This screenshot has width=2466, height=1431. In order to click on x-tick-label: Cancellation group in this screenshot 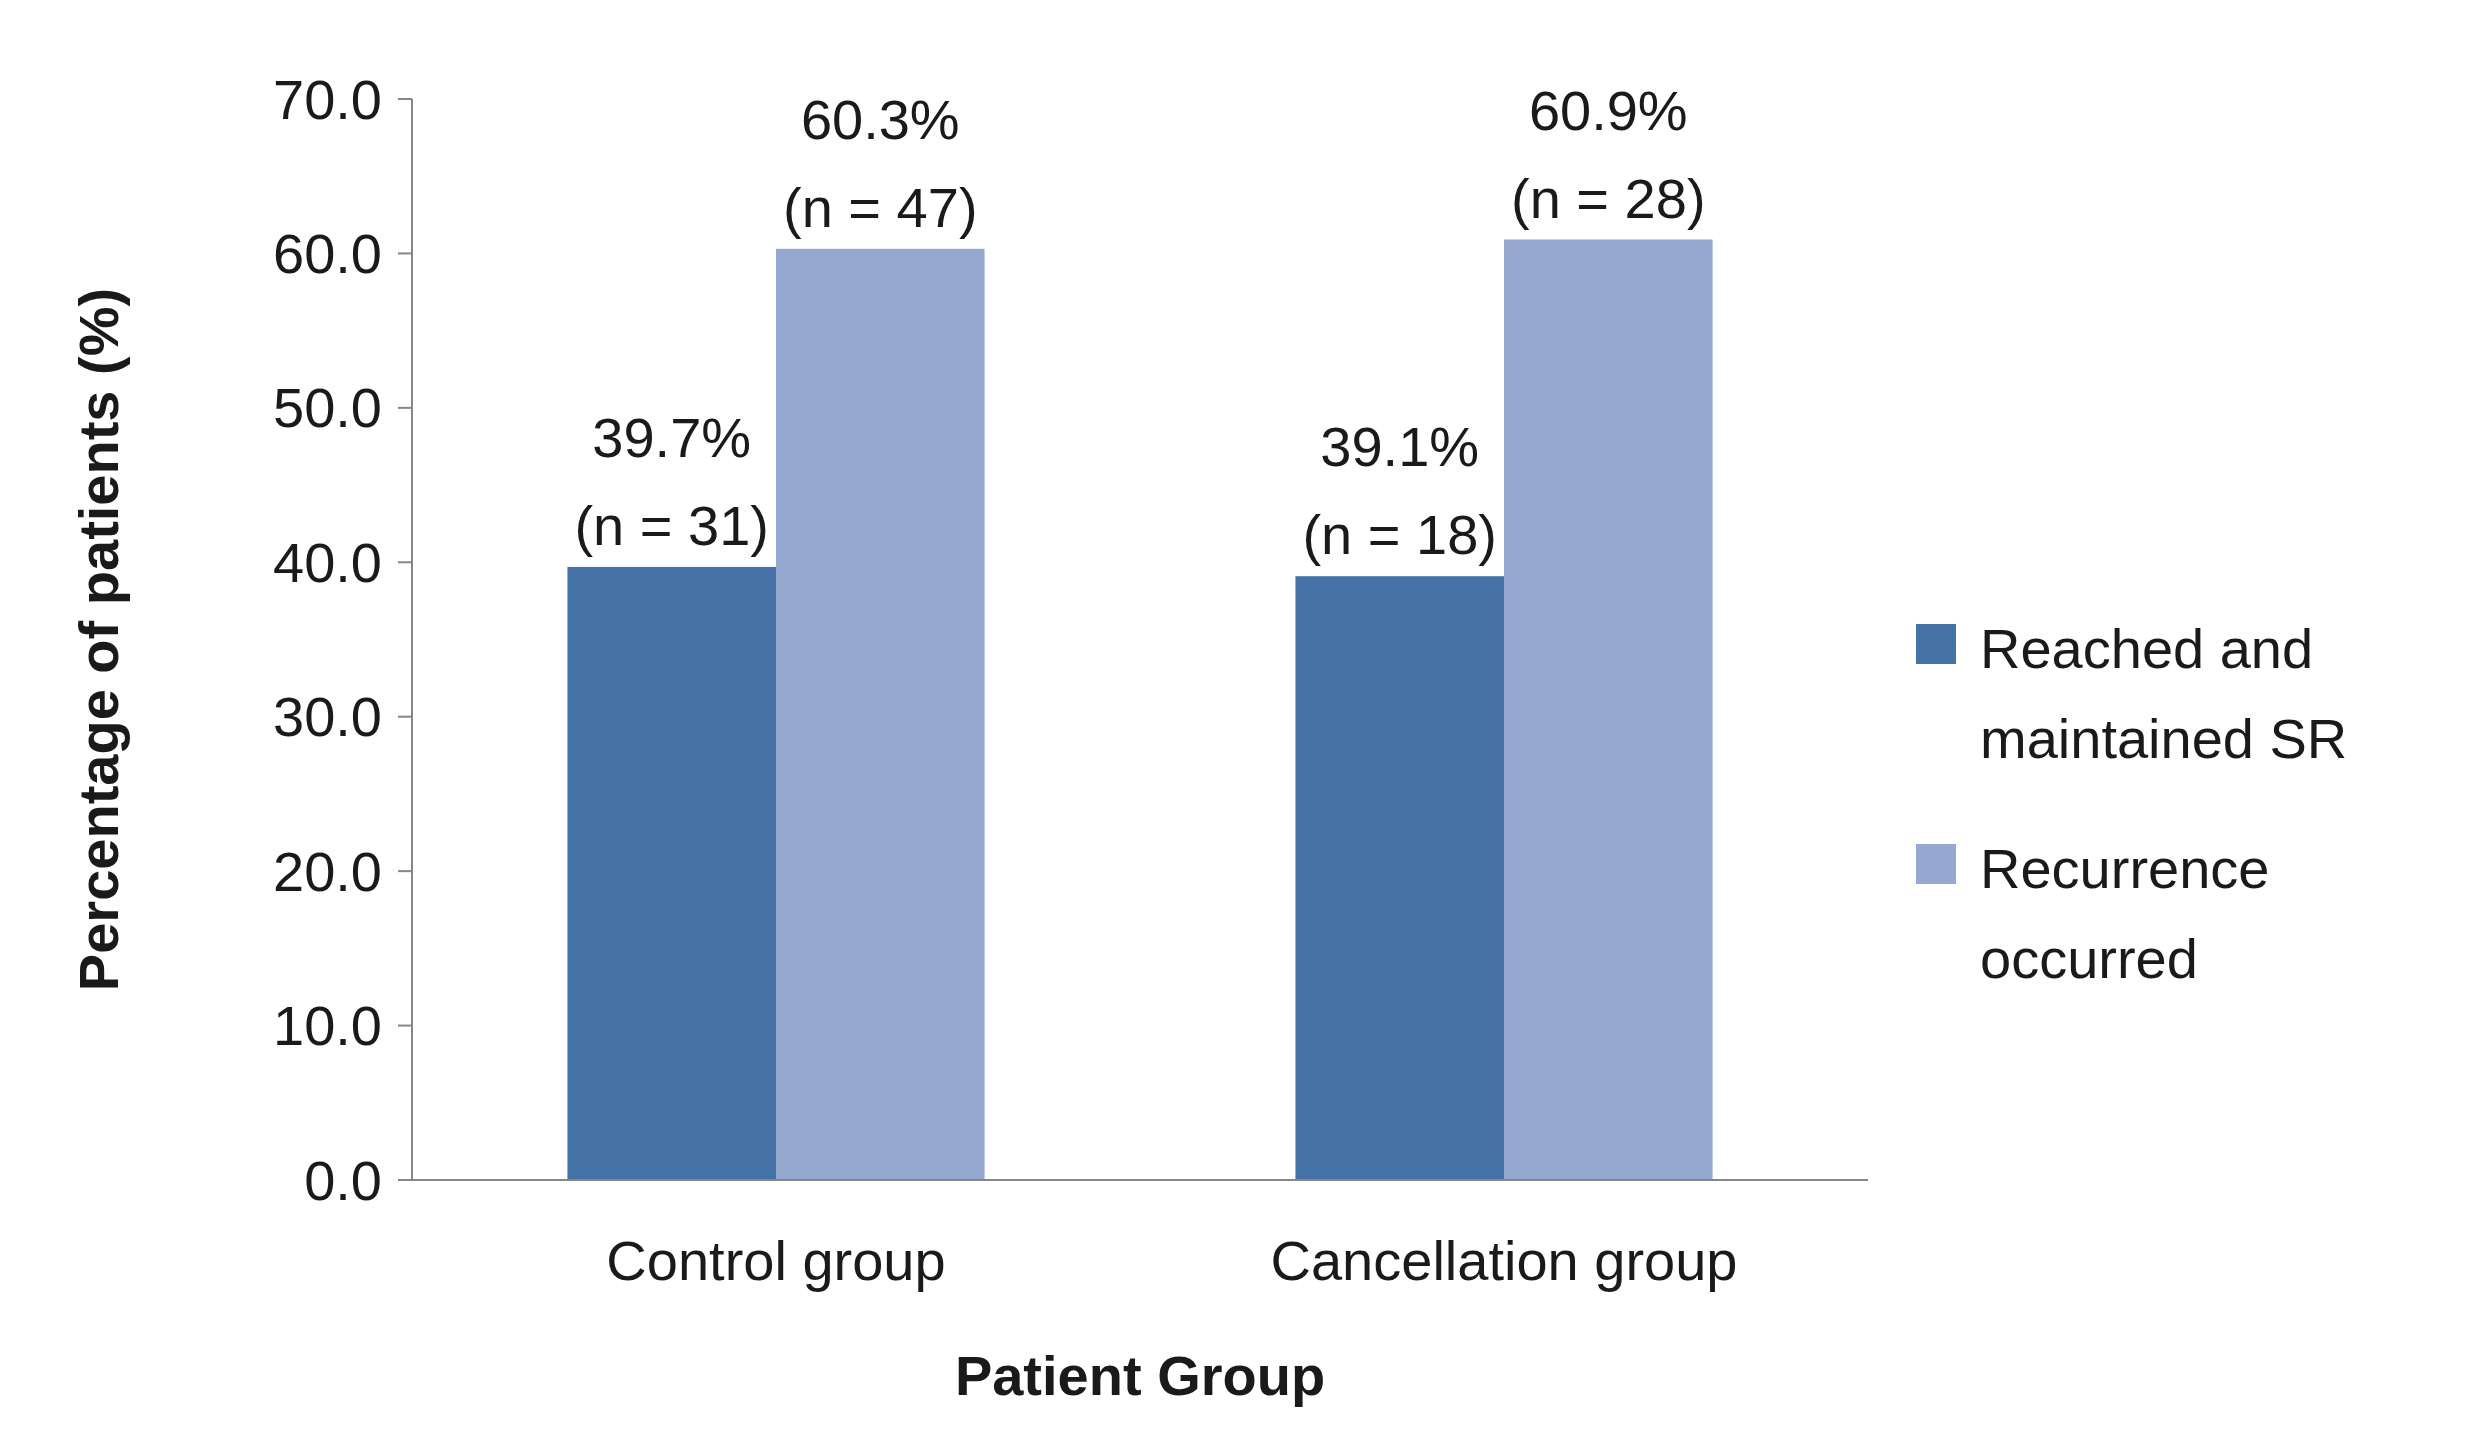, I will do `click(1504, 1260)`.